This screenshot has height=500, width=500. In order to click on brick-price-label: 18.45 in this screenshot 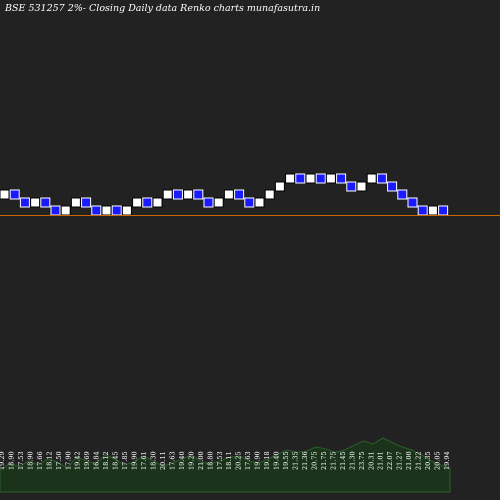, I will do `click(116, 460)`.